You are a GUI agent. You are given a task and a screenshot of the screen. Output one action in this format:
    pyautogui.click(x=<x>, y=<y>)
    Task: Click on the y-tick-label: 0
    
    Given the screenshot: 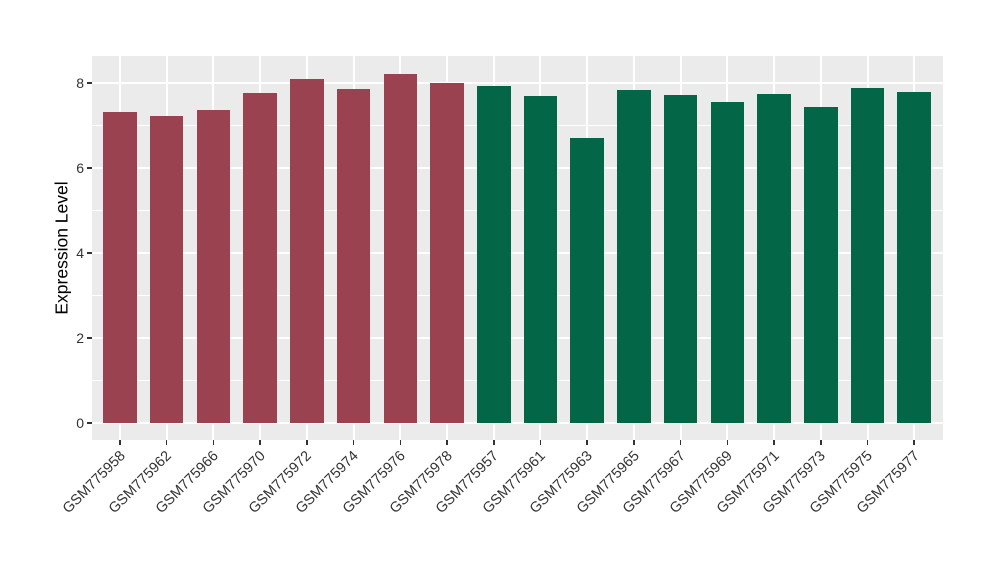 What is the action you would take?
    pyautogui.click(x=80, y=423)
    